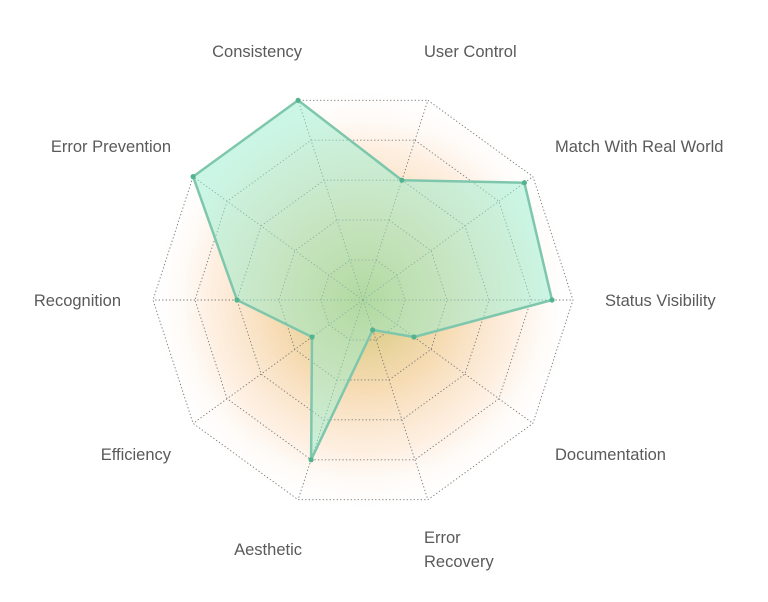 The width and height of the screenshot is (768, 602). What do you see at coordinates (312, 337) in the screenshot?
I see `data-point-efficiency` at bounding box center [312, 337].